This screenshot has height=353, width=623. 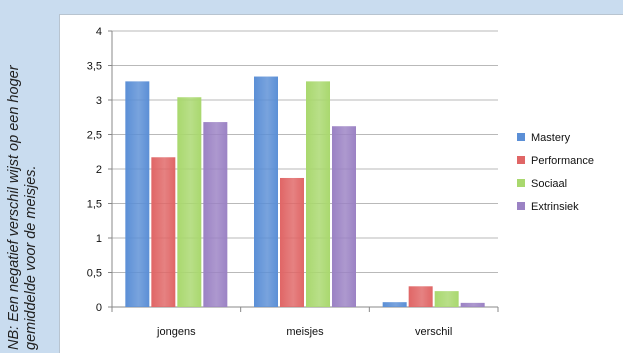 I want to click on y-tick-label: 1,5, so click(x=94, y=205).